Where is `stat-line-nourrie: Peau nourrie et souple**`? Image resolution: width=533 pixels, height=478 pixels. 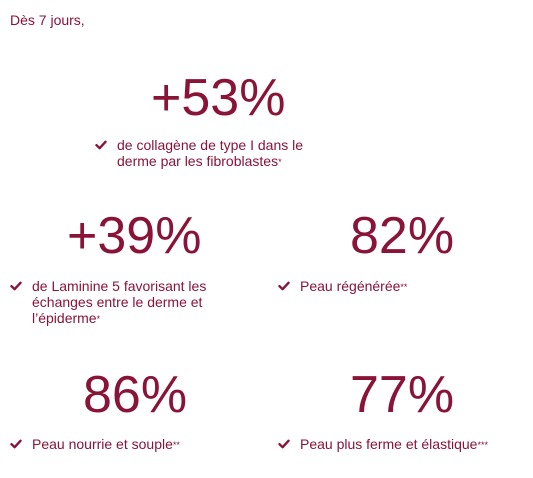 stat-line-nourrie: Peau nourrie et souple** is located at coordinates (130, 445).